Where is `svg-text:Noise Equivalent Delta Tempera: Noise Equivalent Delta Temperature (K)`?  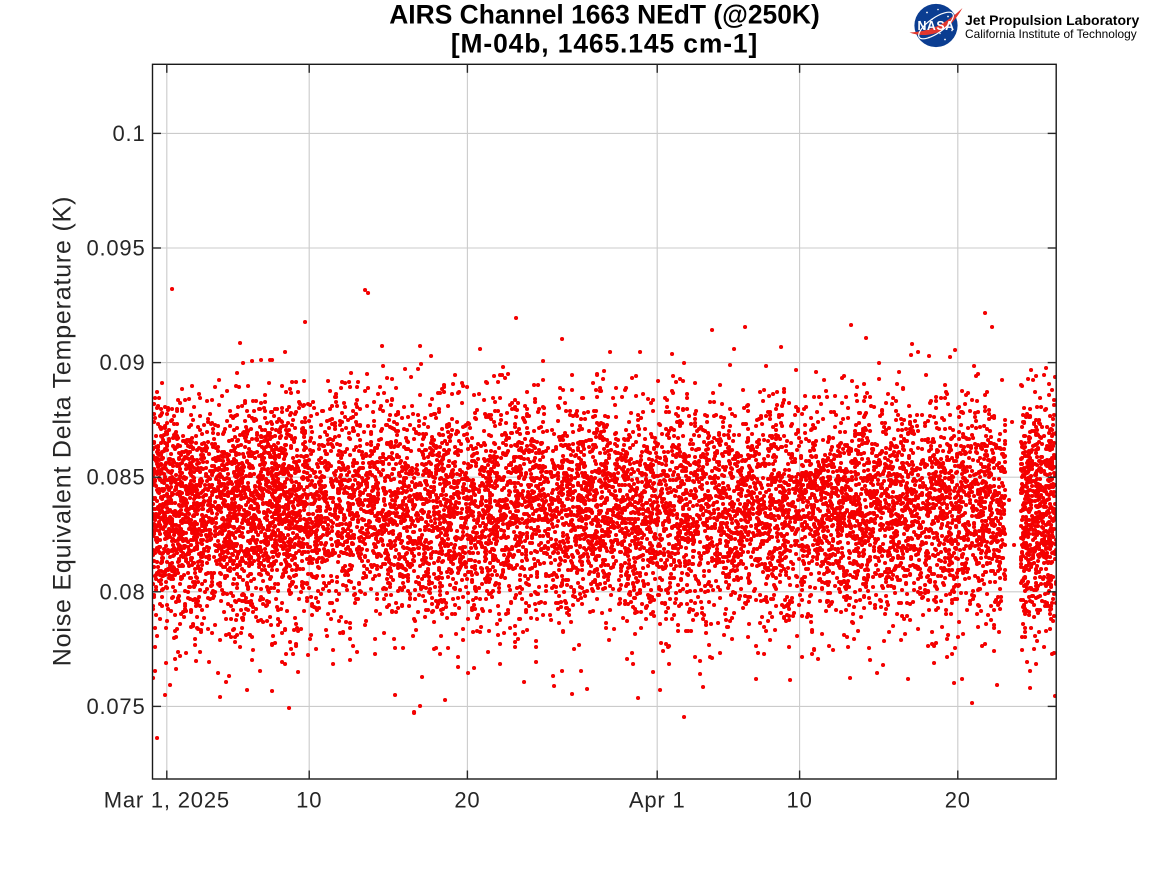 svg-text:Noise Equivalent Delta Tempera: Noise Equivalent Delta Temperature (K) is located at coordinates (63, 431).